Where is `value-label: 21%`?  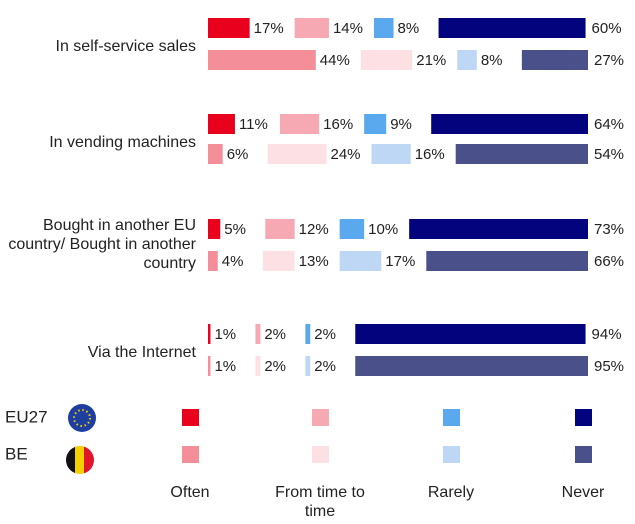 value-label: 21% is located at coordinates (431, 60).